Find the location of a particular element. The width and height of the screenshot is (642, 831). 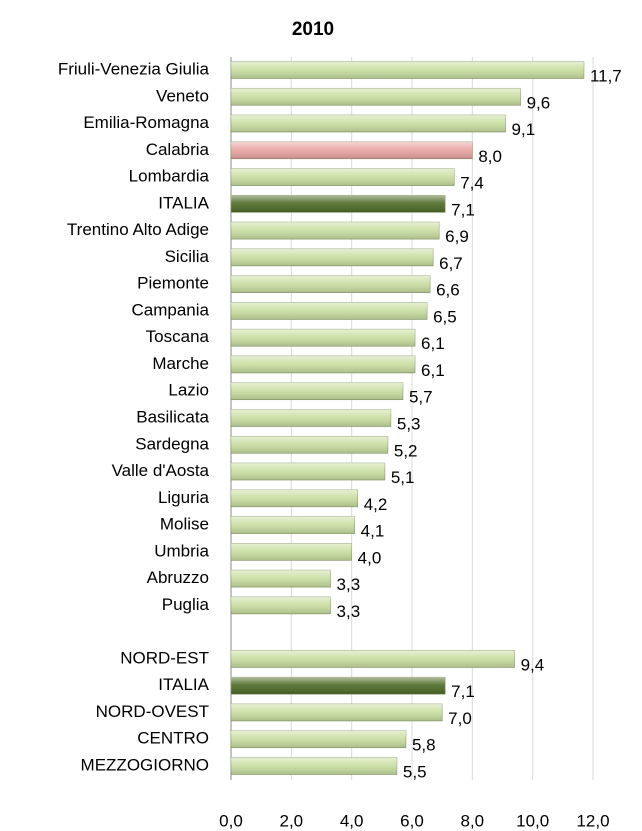

y-tick-label: CENTRO is located at coordinates (173, 738).